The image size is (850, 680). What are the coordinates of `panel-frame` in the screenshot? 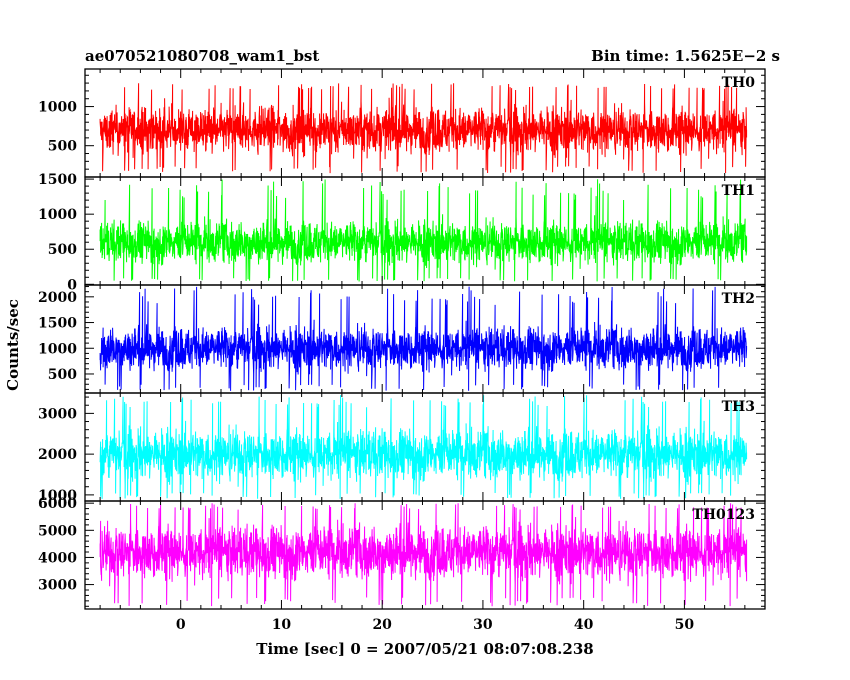 It's located at (425, 555).